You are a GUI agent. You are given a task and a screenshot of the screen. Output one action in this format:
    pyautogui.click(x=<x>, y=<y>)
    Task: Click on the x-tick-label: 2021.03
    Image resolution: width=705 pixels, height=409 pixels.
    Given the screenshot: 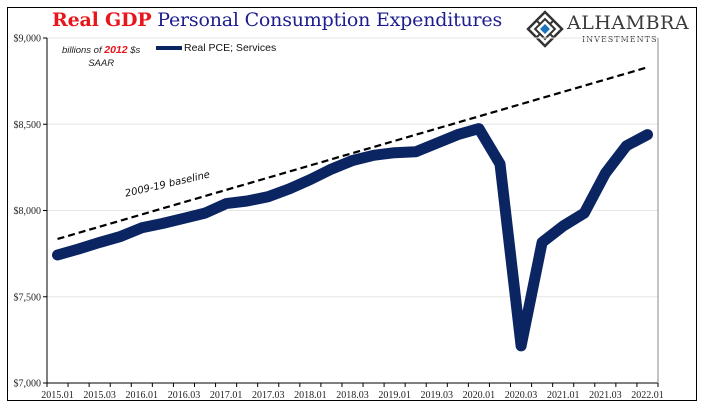 What is the action you would take?
    pyautogui.click(x=605, y=395)
    